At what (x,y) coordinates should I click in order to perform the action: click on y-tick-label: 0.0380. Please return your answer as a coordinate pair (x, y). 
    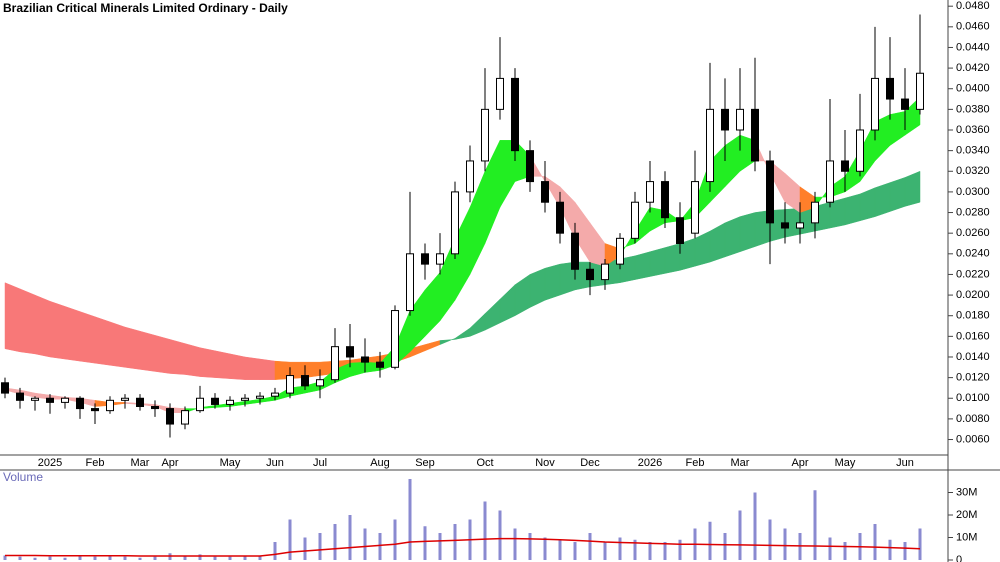
    Looking at the image, I should click on (973, 109).